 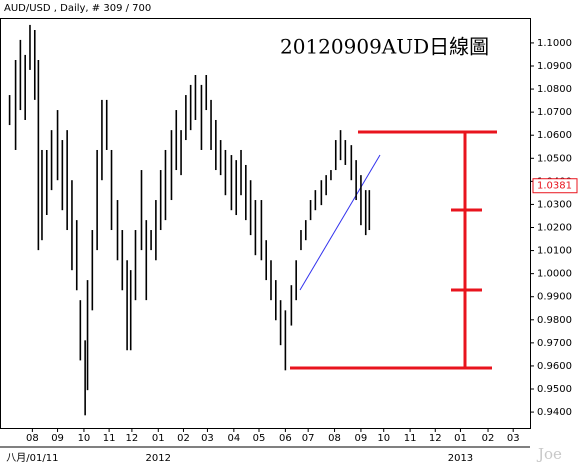 What do you see at coordinates (554, 66) in the screenshot?
I see `y-tick-label: 1.0900` at bounding box center [554, 66].